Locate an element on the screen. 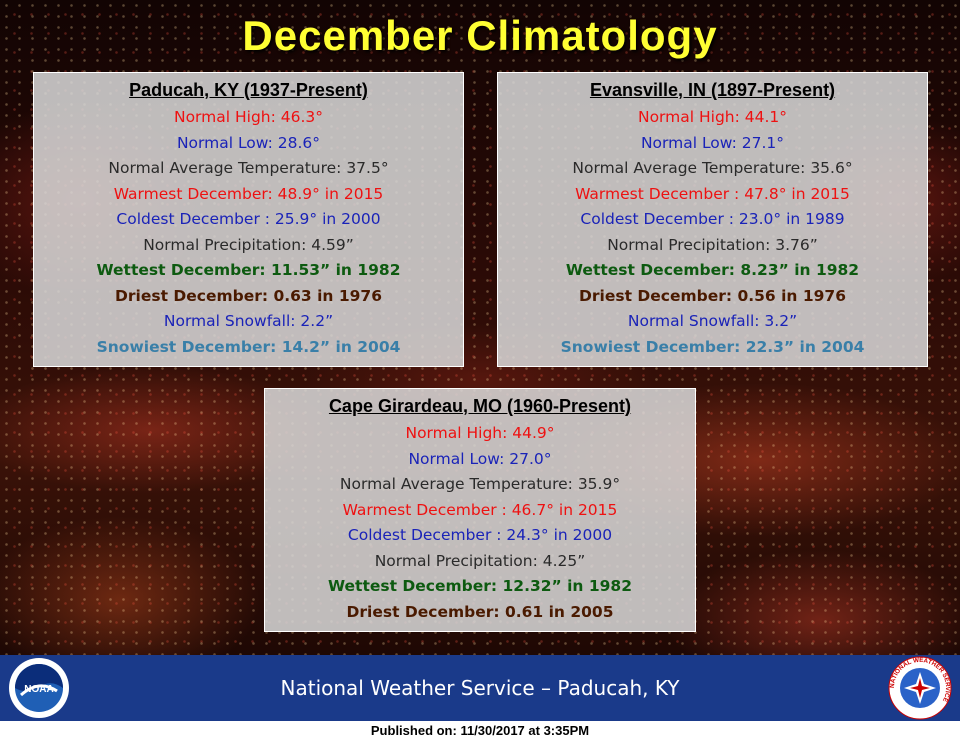 Image resolution: width=960 pixels, height=740 pixels. noaa-logo-text: NOAA is located at coordinates (38, 689).